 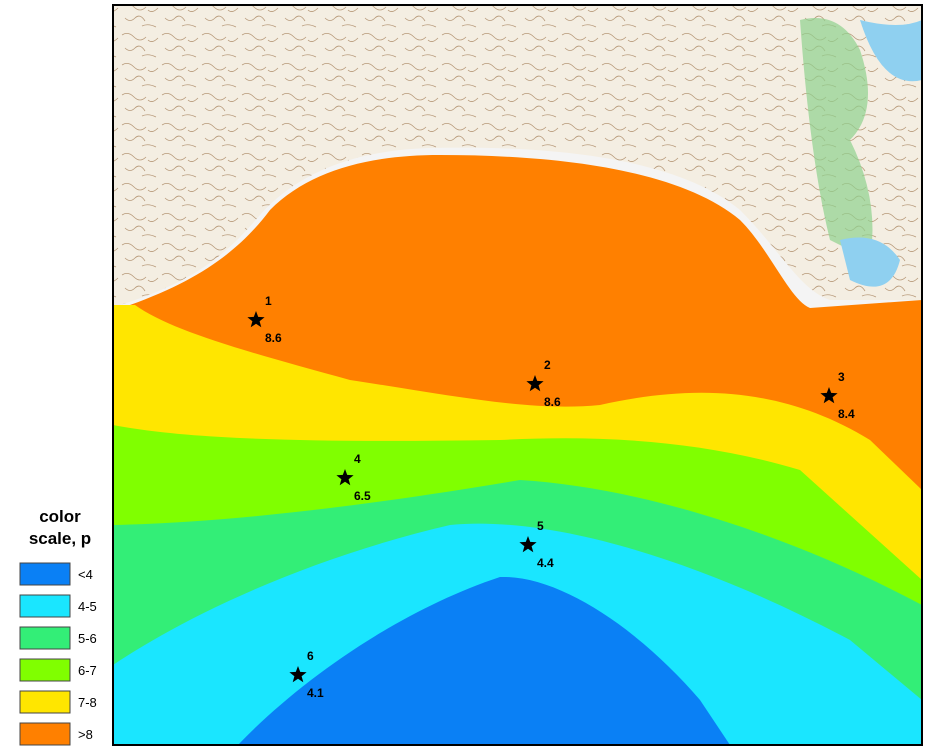 What do you see at coordinates (310, 656) in the screenshot?
I see `station-id: 6` at bounding box center [310, 656].